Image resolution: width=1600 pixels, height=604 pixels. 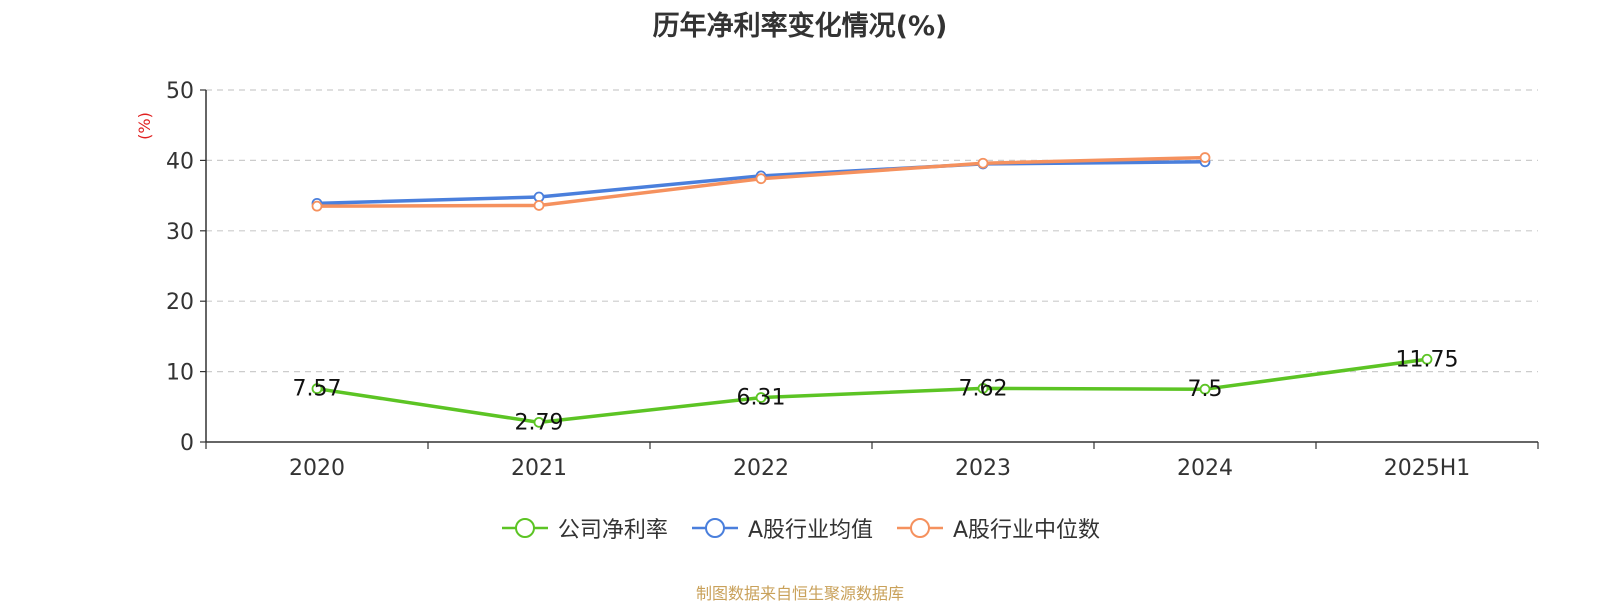 I want to click on legend-item: A股行业中位数, so click(x=997, y=528).